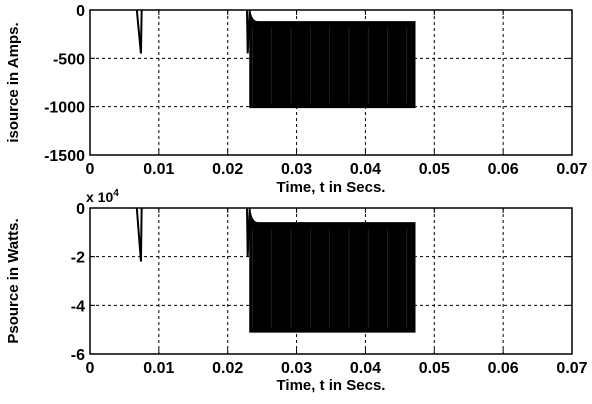 This screenshot has height=404, width=592. Describe the element at coordinates (13, 82) in the screenshot. I see `y-axis-label: isource in Amps.` at that location.